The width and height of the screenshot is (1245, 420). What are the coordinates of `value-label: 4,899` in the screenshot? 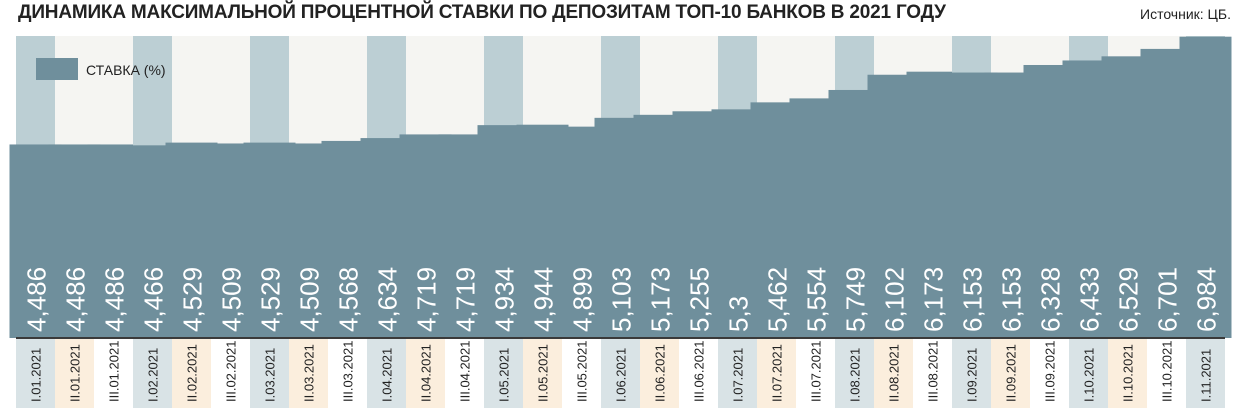 It's located at (583, 299).